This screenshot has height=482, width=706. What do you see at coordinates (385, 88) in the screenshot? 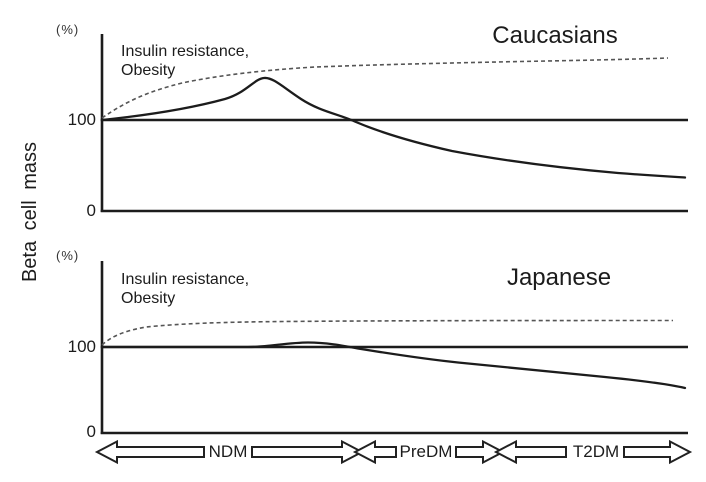
I see `top-insulin-resistance-curve` at bounding box center [385, 88].